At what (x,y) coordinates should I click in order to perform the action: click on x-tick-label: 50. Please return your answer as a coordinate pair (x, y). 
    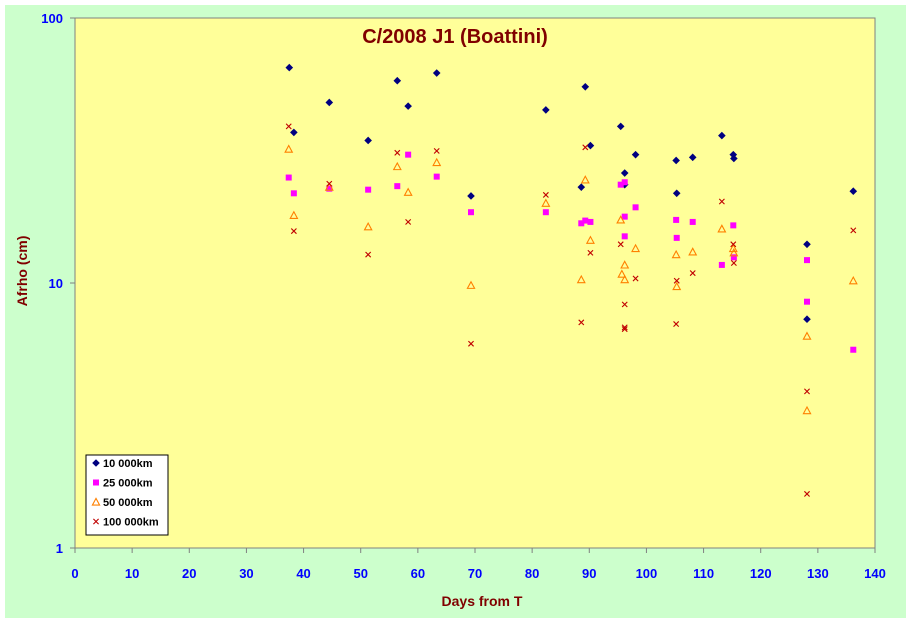
    Looking at the image, I should click on (360, 573).